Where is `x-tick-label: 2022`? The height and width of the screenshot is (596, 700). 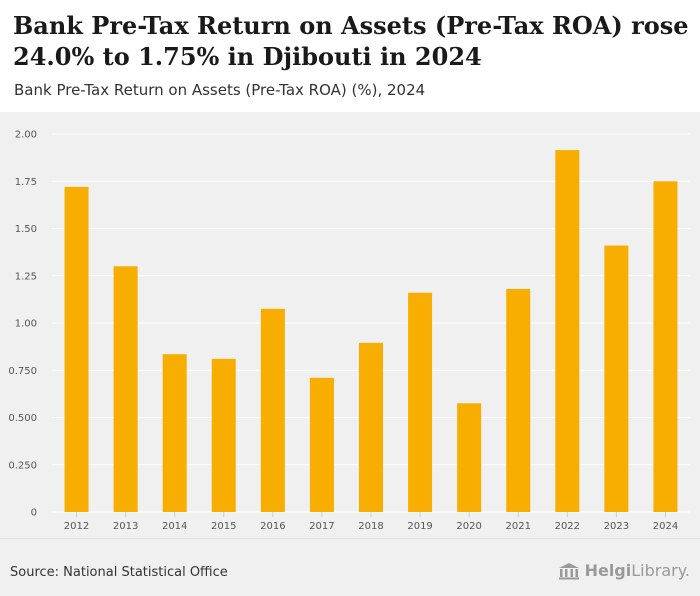
x-tick-label: 2022 is located at coordinates (567, 526).